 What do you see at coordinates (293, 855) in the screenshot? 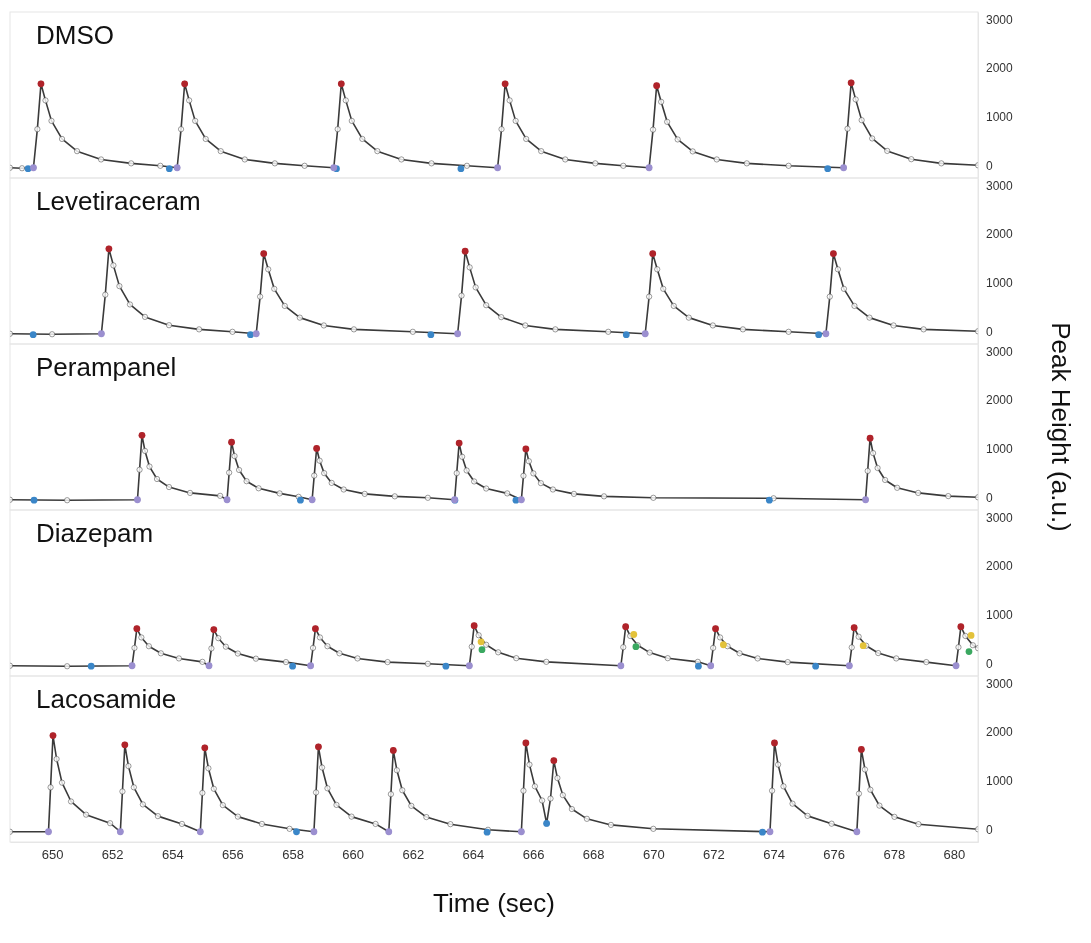
I see `x-tick-label: 658` at bounding box center [293, 855].